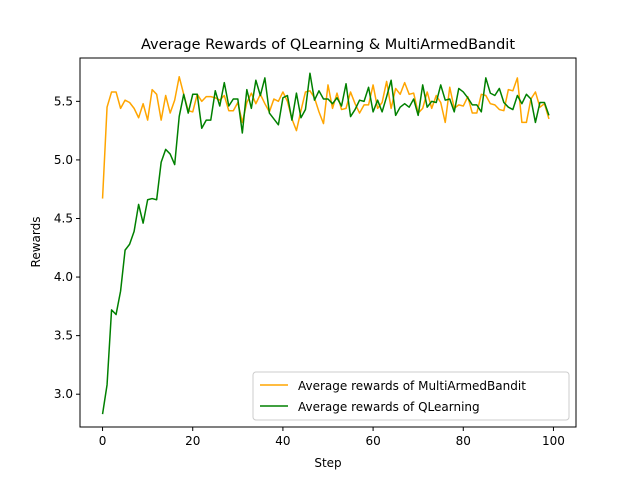 The height and width of the screenshot is (480, 640). I want to click on legend-box, so click(411, 396).